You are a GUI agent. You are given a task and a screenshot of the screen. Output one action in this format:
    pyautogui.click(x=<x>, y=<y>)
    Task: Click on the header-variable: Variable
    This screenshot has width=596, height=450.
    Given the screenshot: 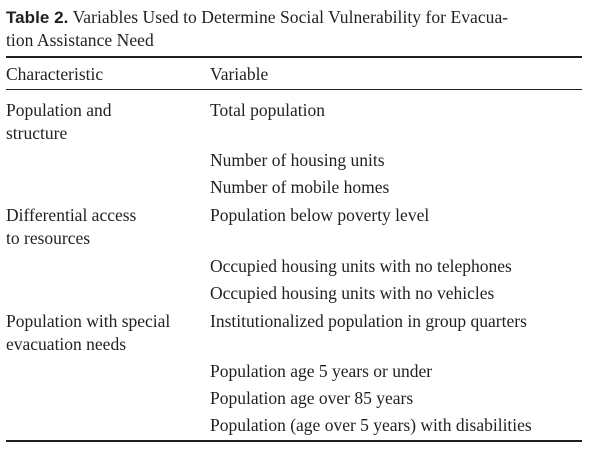 What is the action you would take?
    pyautogui.click(x=239, y=74)
    